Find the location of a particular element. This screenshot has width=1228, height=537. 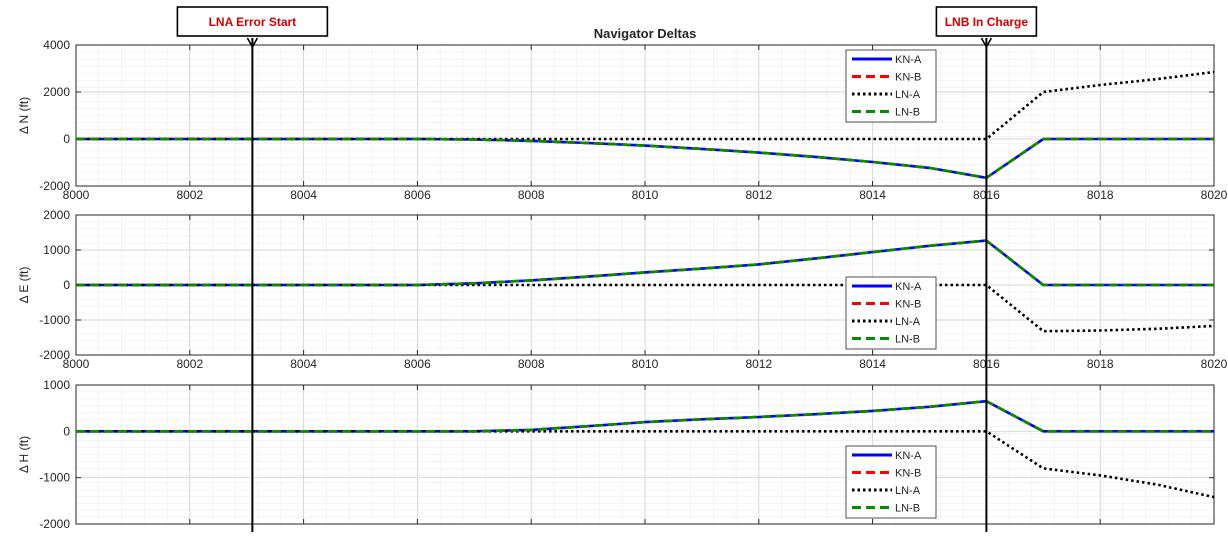

y-tick-label: 4000 is located at coordinates (56, 45).